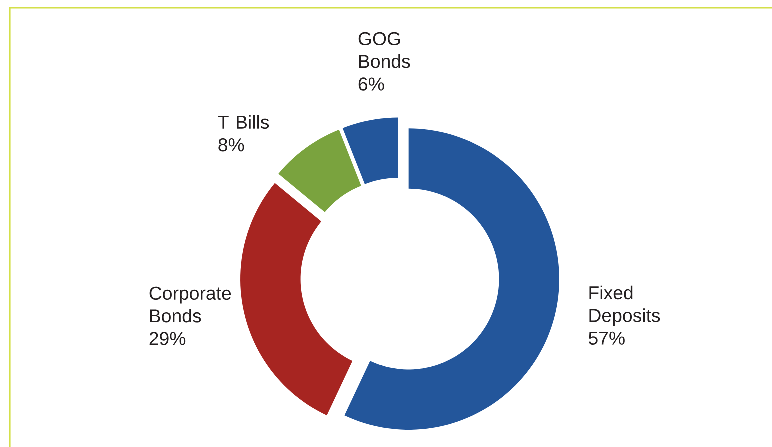 The image size is (772, 447). Describe the element at coordinates (168, 339) in the screenshot. I see `data-label: 29%` at that location.